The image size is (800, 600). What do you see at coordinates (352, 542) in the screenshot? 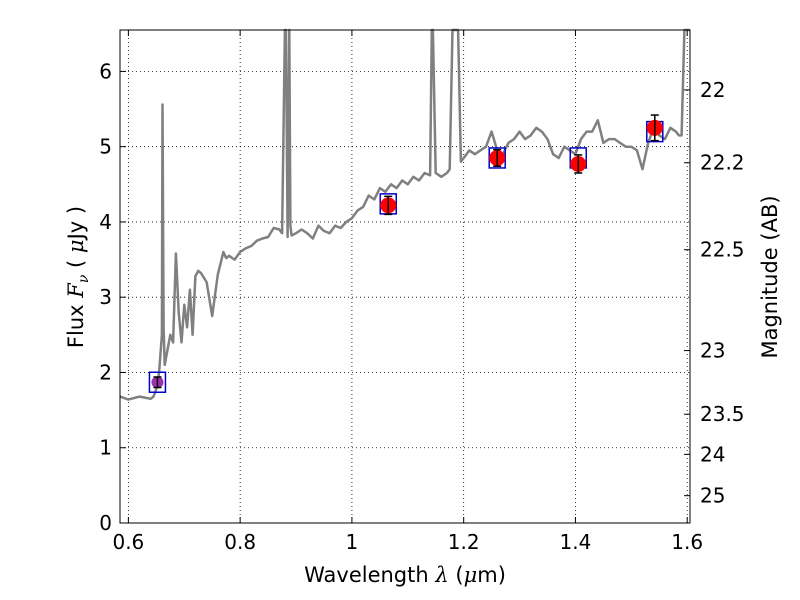
I see `x-tick-label: 1` at bounding box center [352, 542].